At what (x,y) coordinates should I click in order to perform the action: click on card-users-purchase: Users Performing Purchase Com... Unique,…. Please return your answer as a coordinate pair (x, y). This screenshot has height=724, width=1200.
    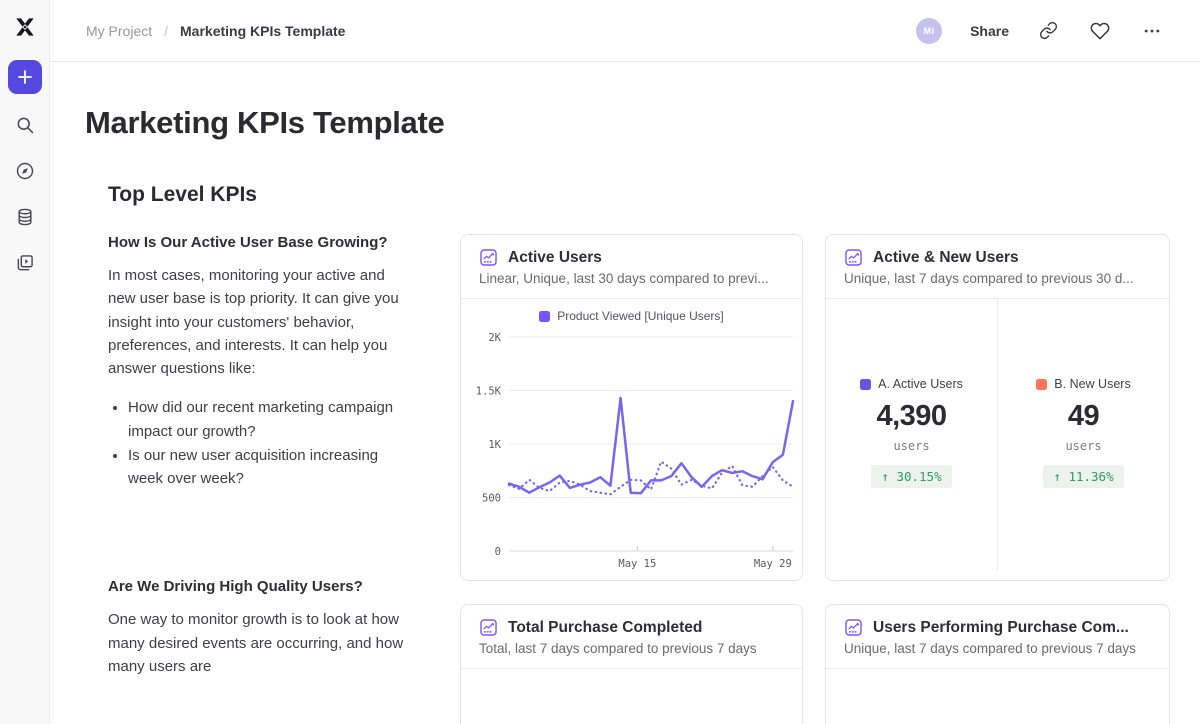
    Looking at the image, I should click on (997, 664).